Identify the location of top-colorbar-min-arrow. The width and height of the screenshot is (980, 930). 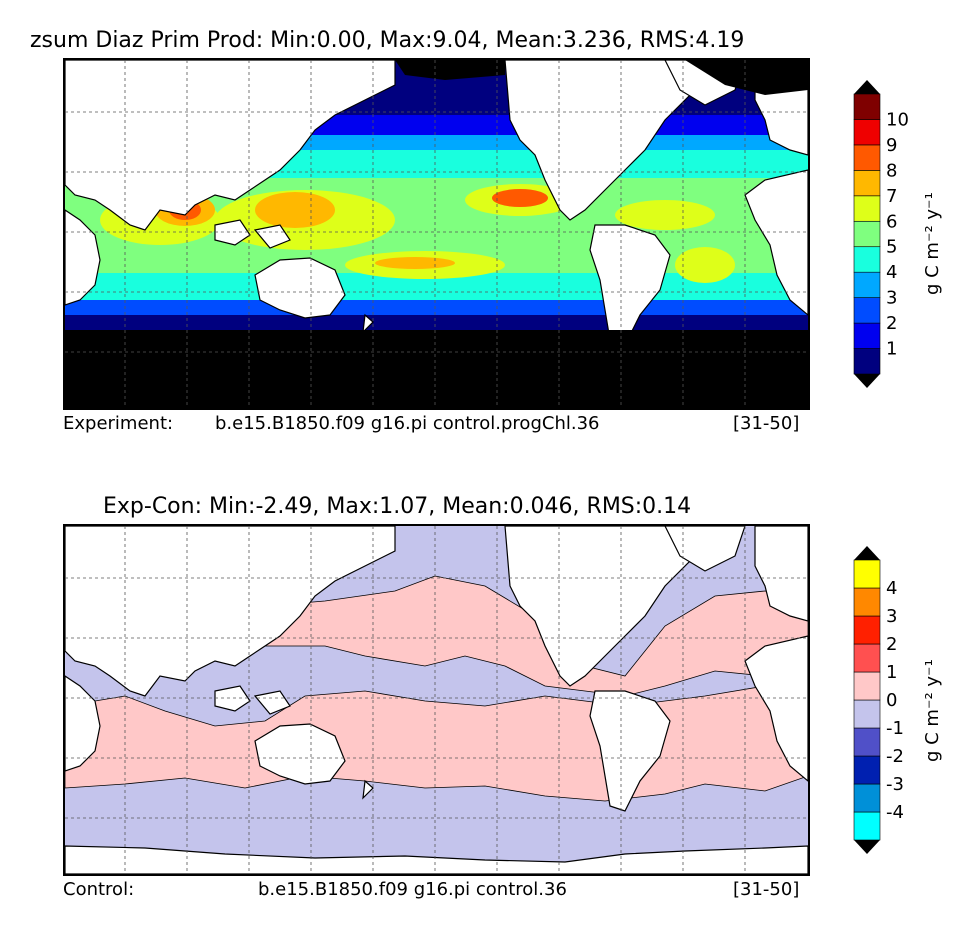
(867, 381).